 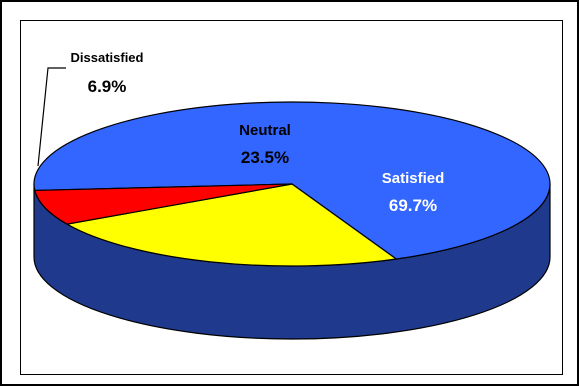 I want to click on pie-slice-neutral, so click(x=231, y=225).